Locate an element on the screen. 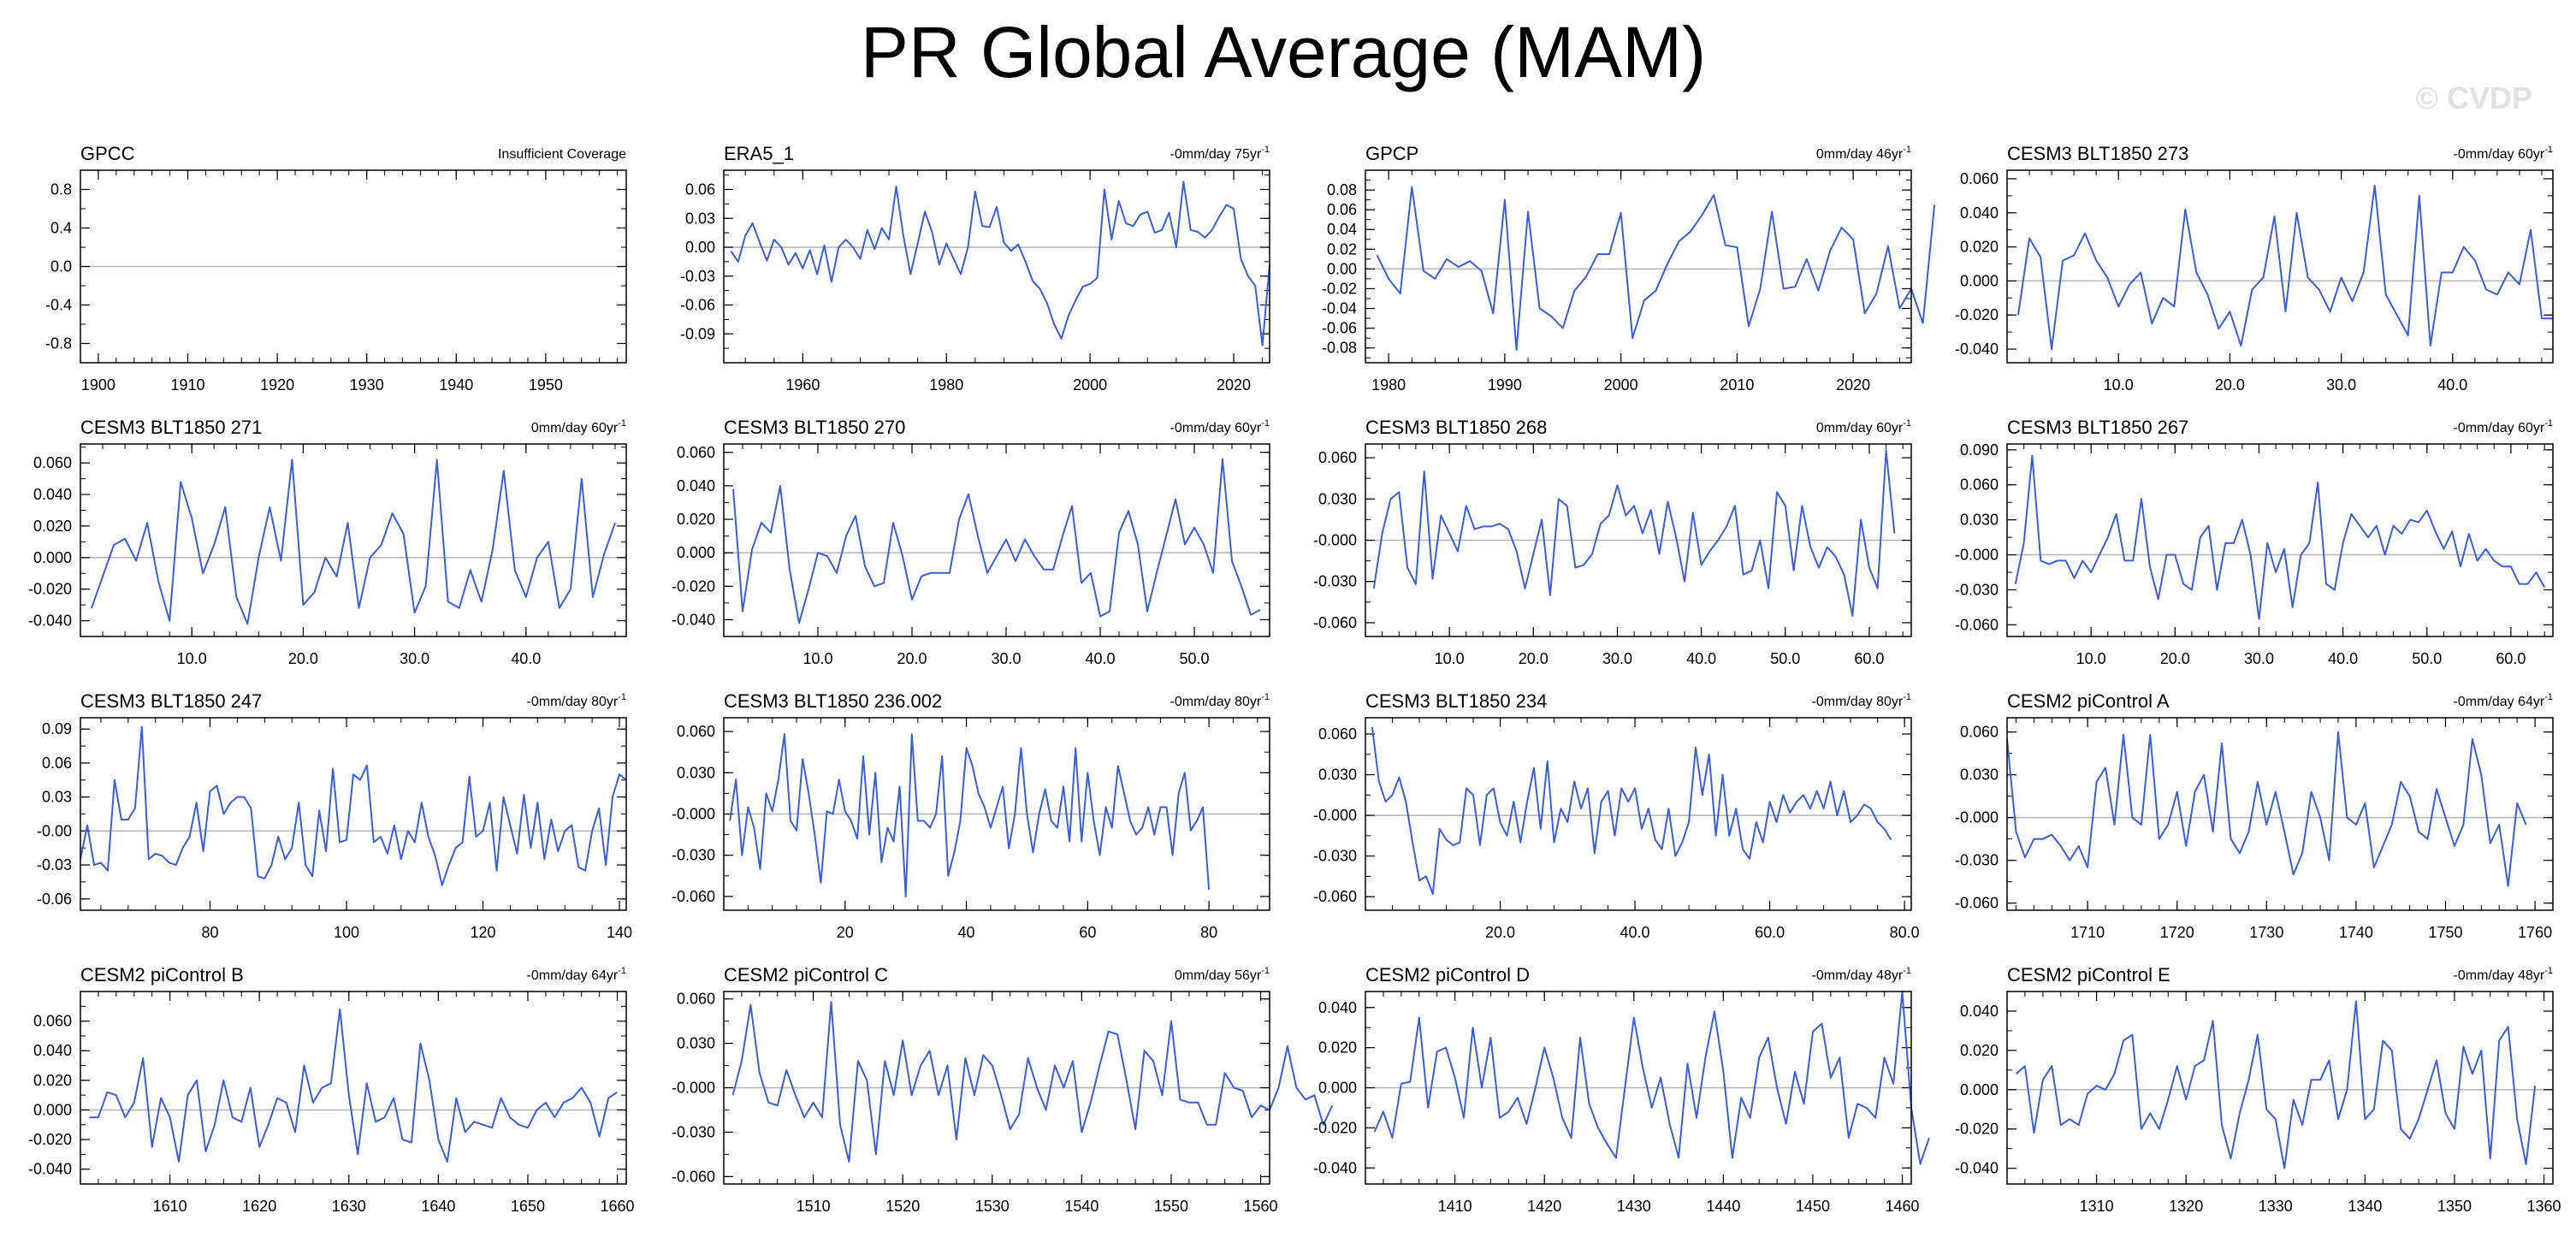 The image size is (2576, 1249). panel-title: CESM3 BLT1850 270 is located at coordinates (814, 427).